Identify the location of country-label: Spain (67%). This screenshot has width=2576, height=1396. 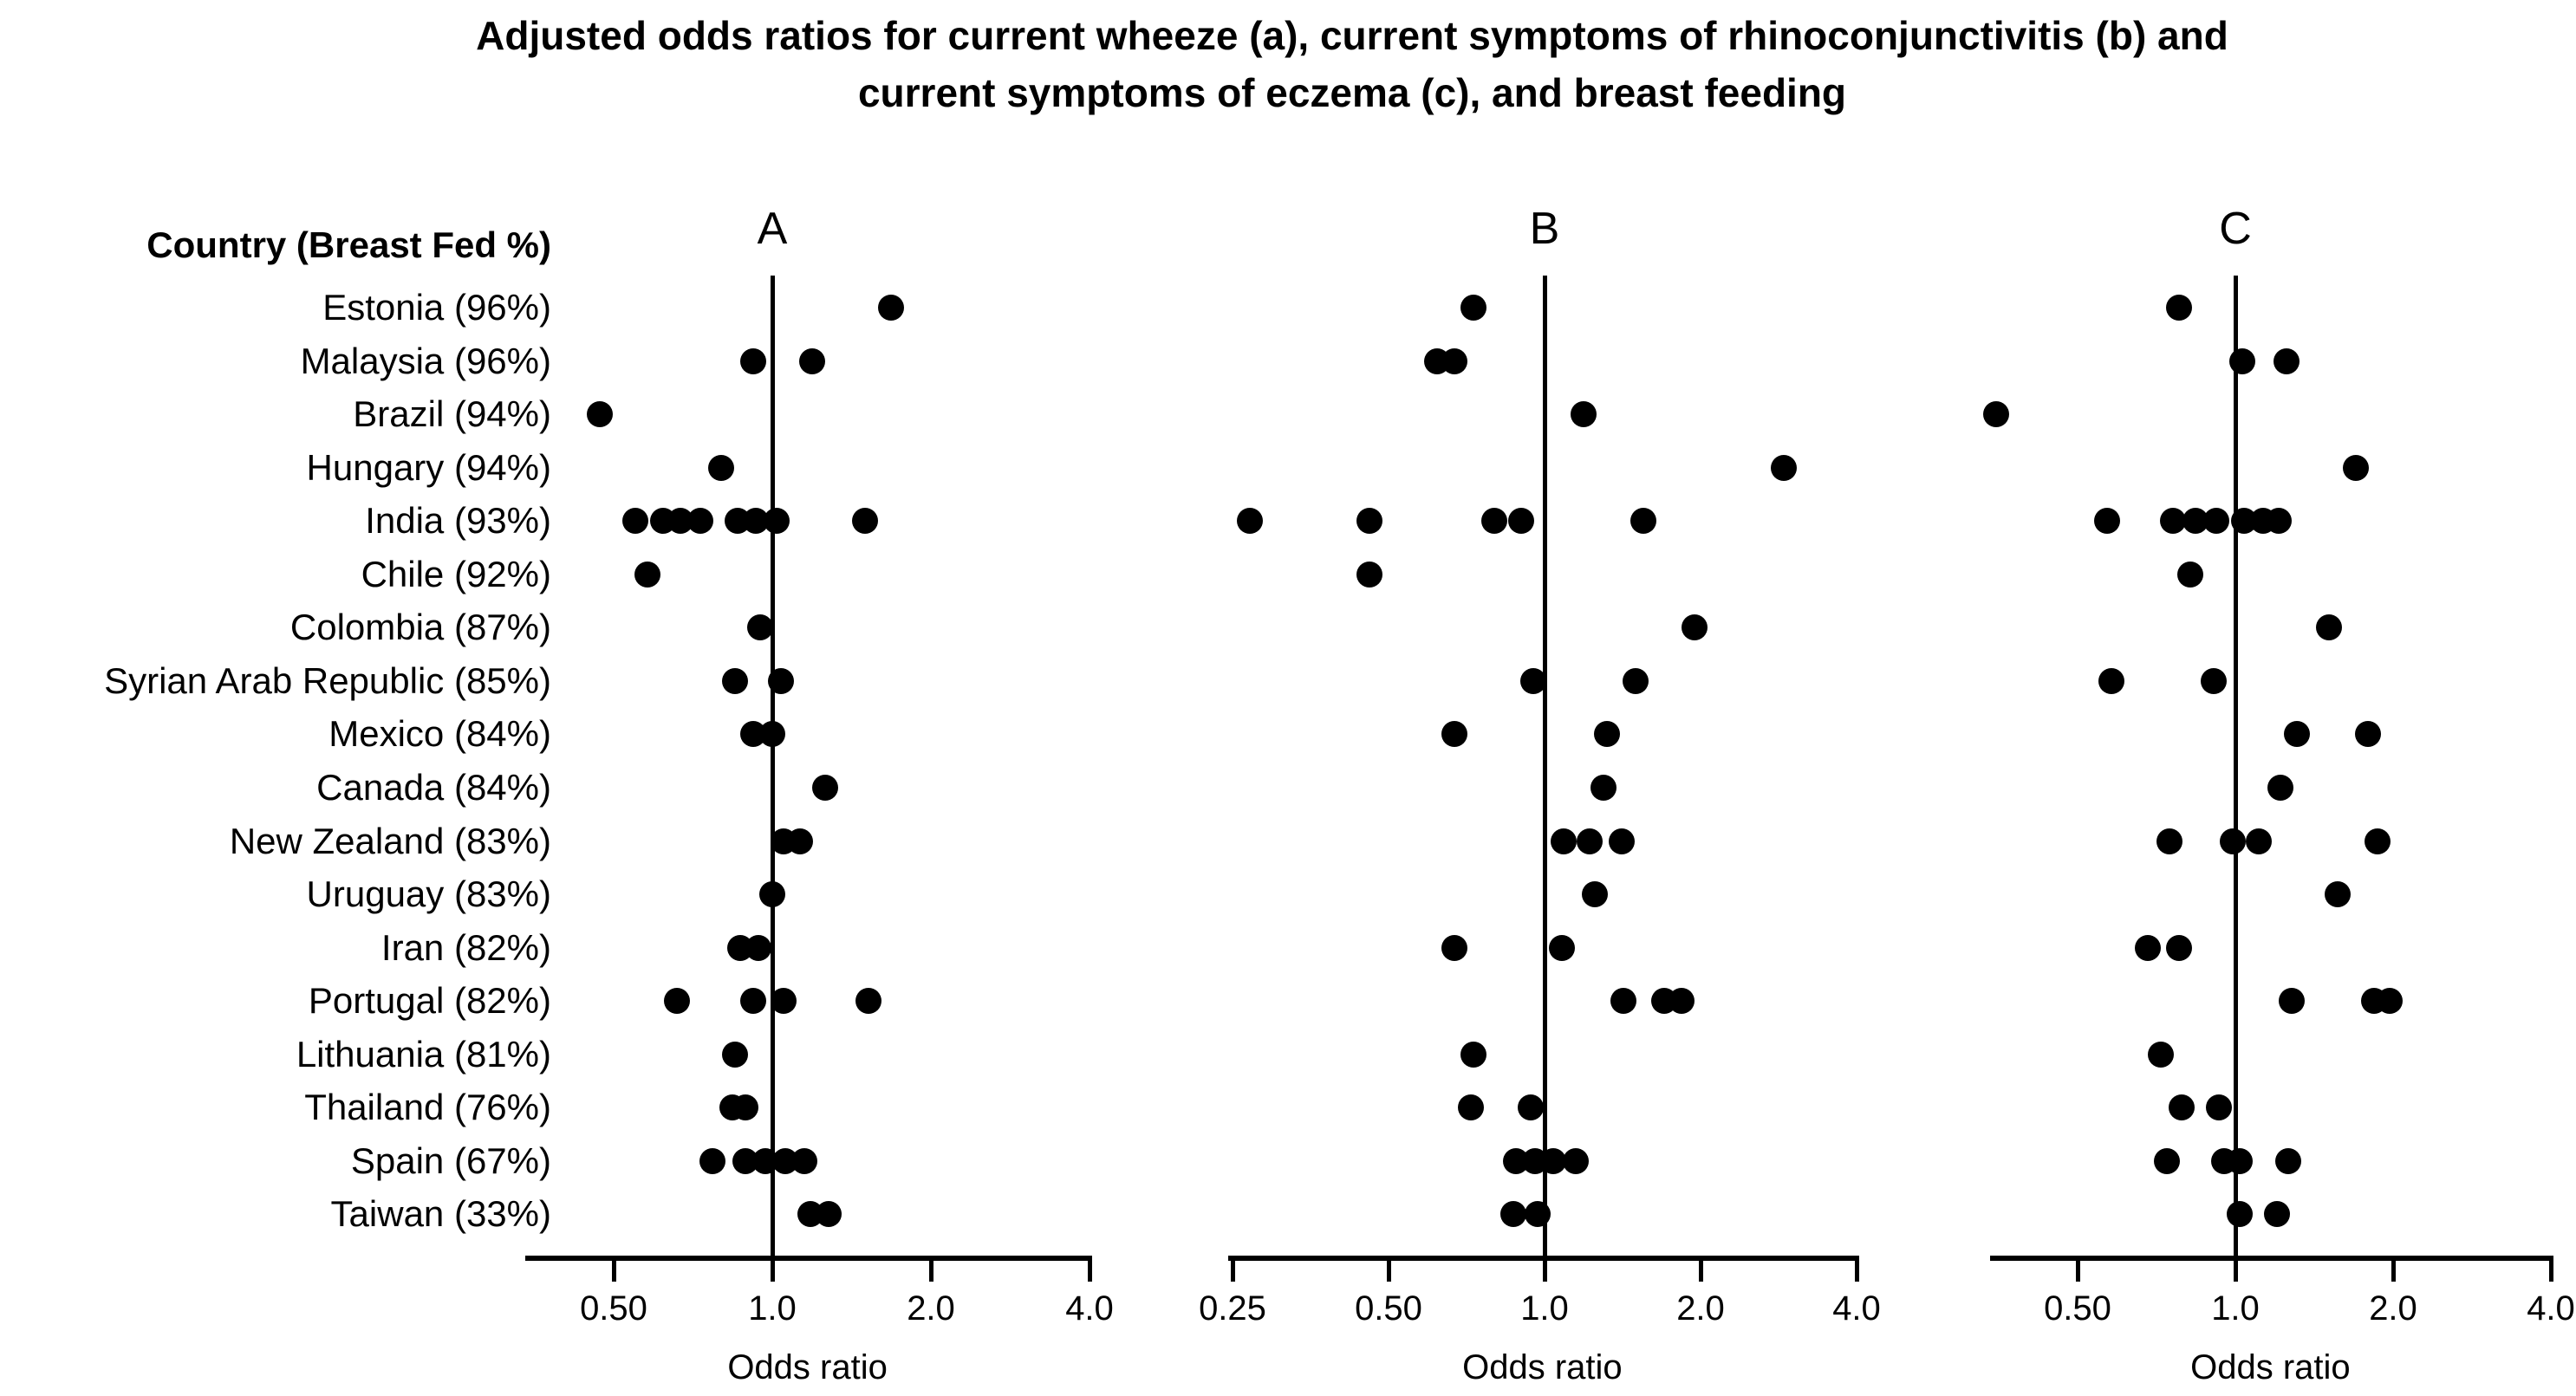
(450, 1160).